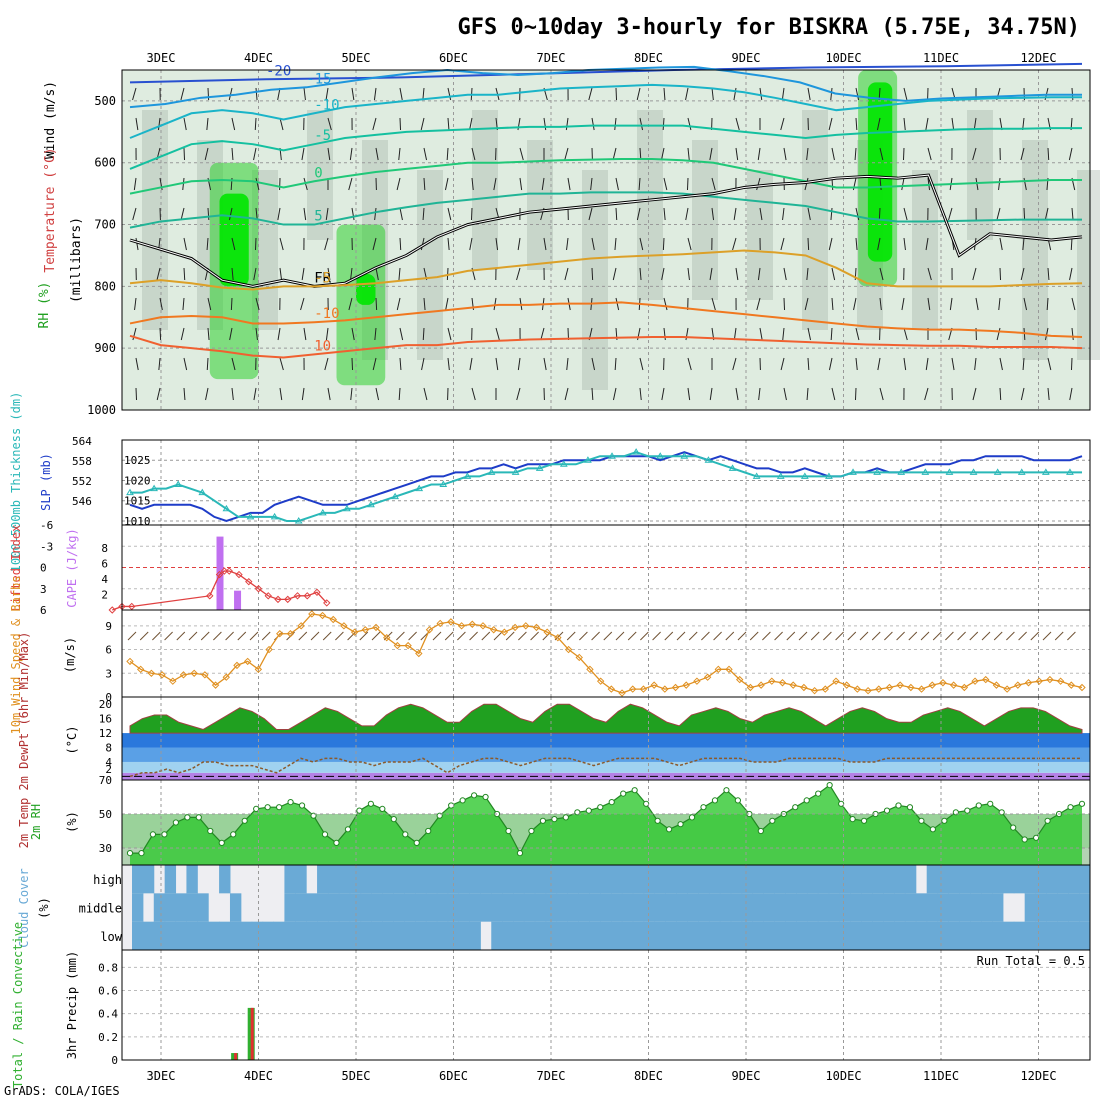 The height and width of the screenshot is (1100, 1100). Describe the element at coordinates (105, 733) in the screenshot. I see `temperature-tick-label: 12` at that location.